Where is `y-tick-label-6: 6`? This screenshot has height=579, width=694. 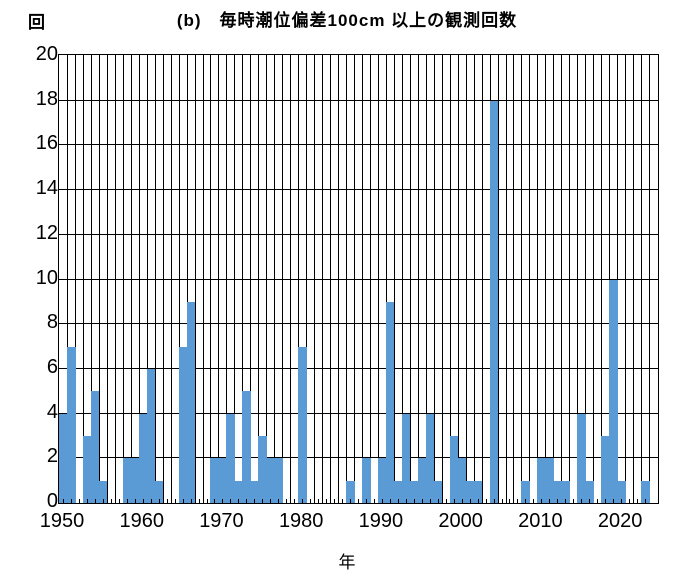 y-tick-label-6: 6 is located at coordinates (52, 366).